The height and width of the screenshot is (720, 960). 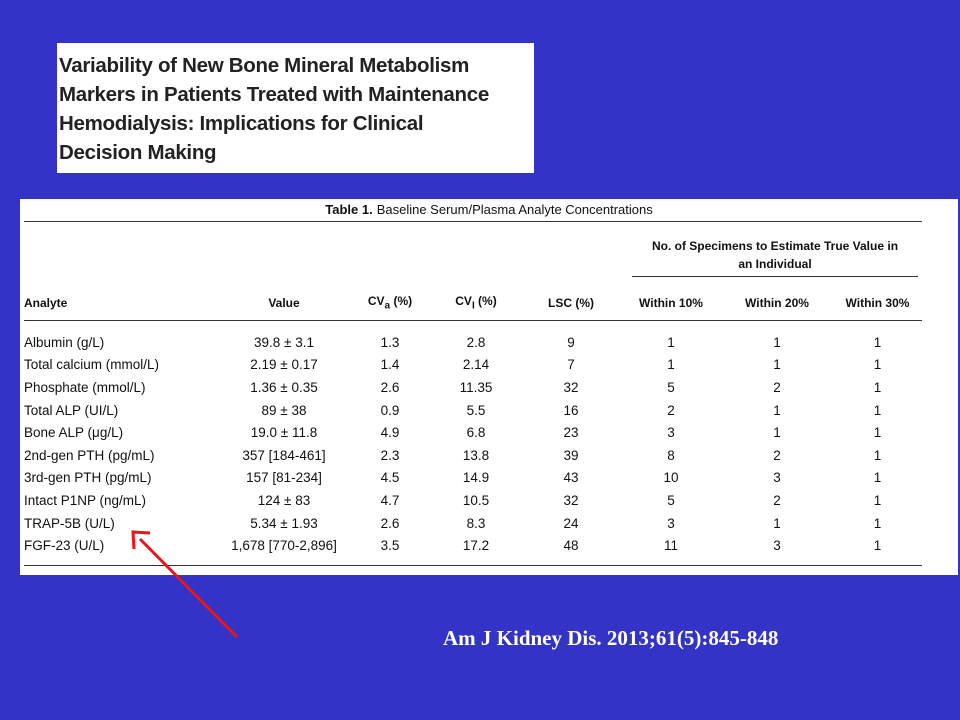 What do you see at coordinates (775, 276) in the screenshot?
I see `table-spanner-rule` at bounding box center [775, 276].